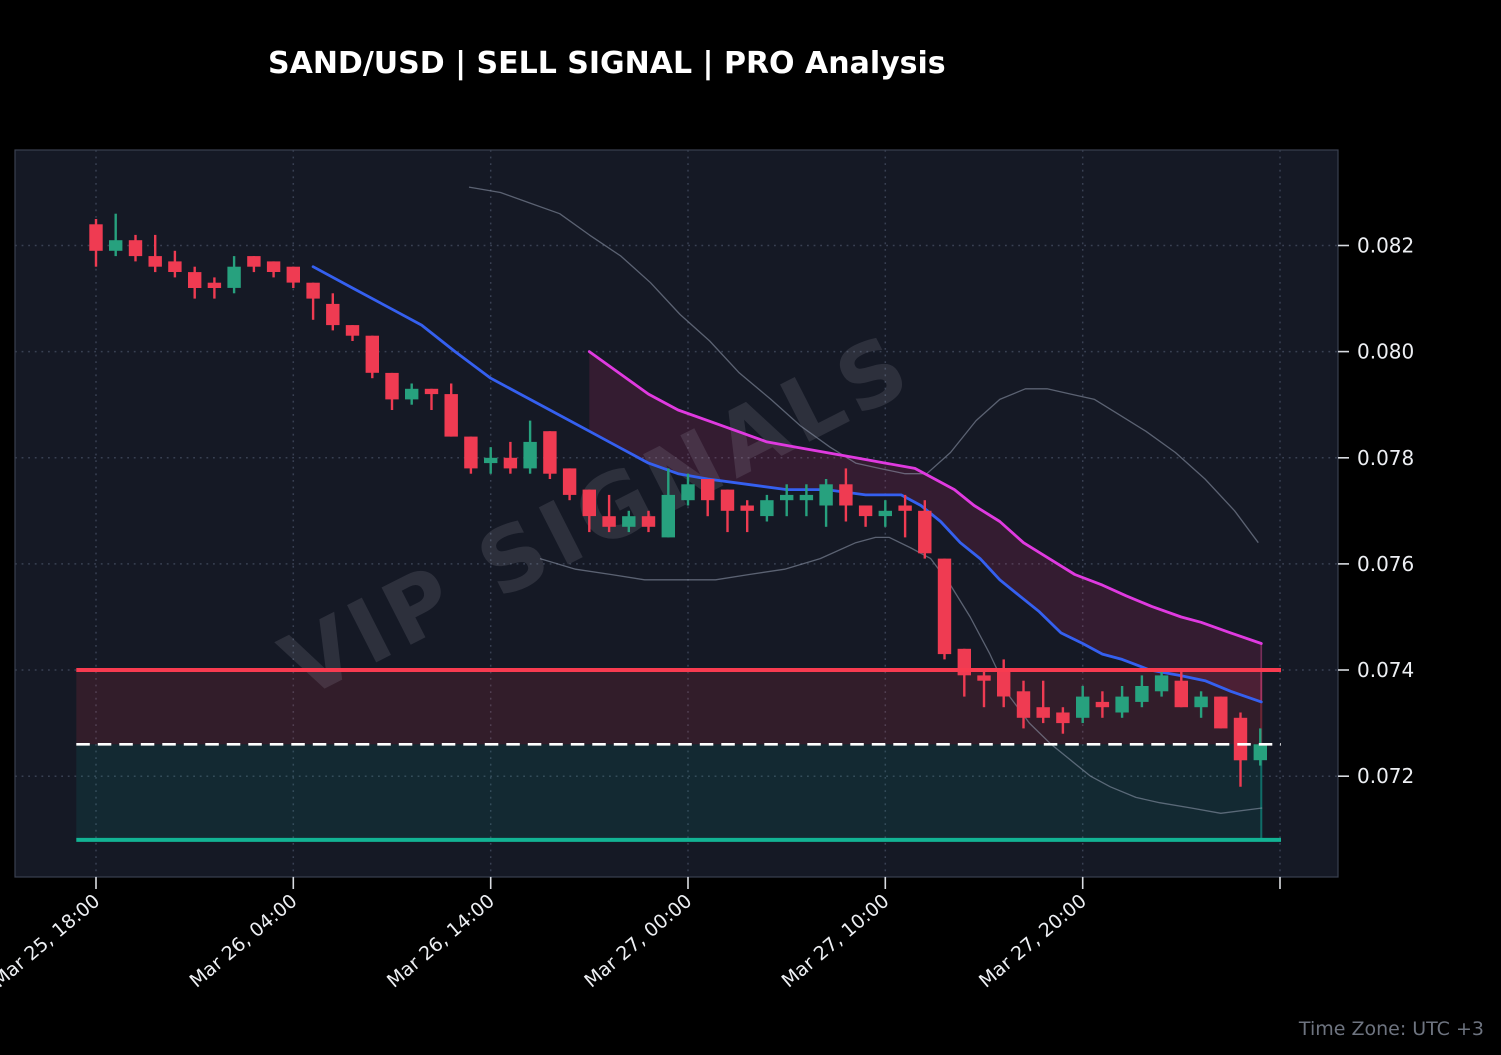 The width and height of the screenshot is (1501, 1055). I want to click on y-tick-label: 0.072, so click(1385, 776).